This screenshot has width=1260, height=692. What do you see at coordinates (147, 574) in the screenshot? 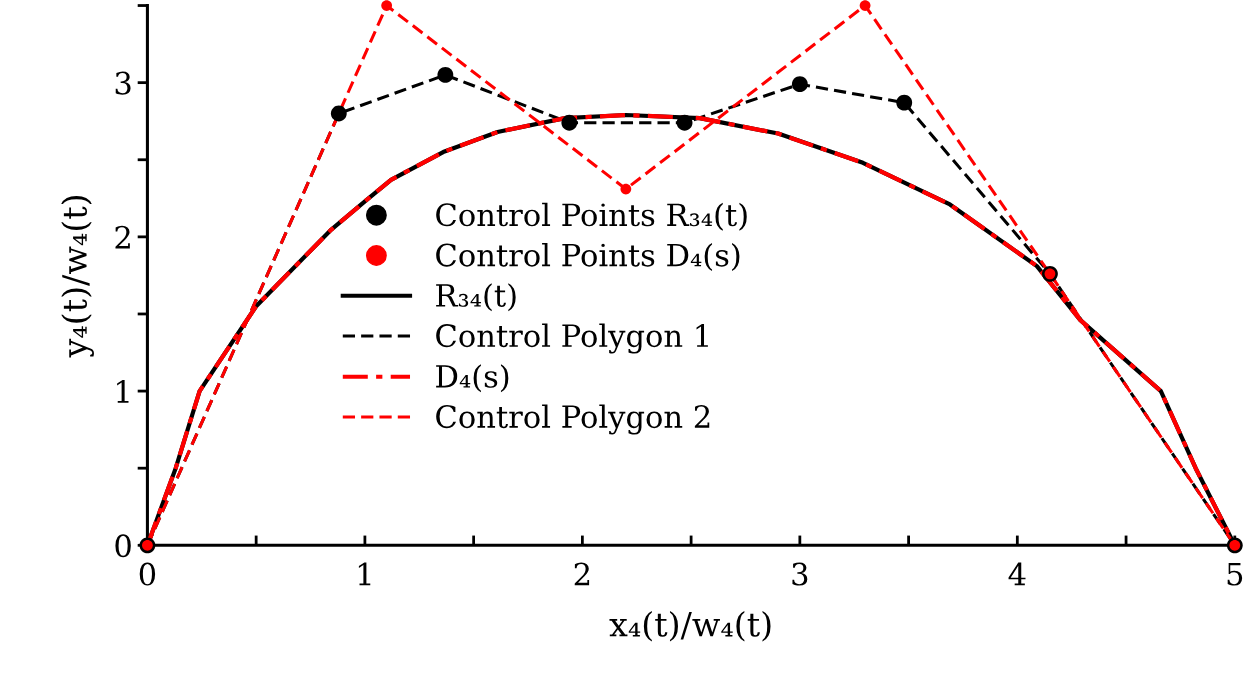
I see `x-tick-label: 0` at bounding box center [147, 574].